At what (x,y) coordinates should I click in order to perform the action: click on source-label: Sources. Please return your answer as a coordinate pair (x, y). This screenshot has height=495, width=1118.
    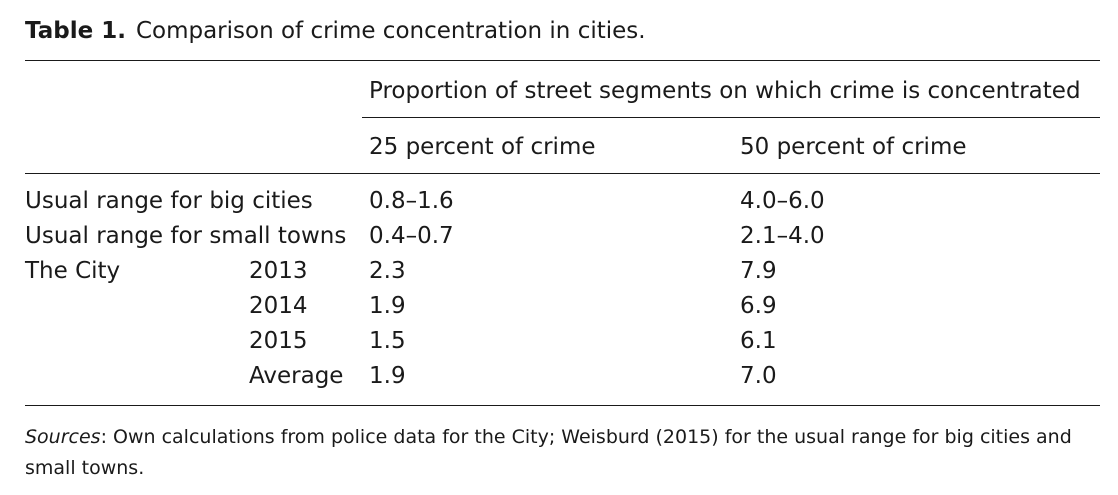
    Looking at the image, I should click on (63, 437).